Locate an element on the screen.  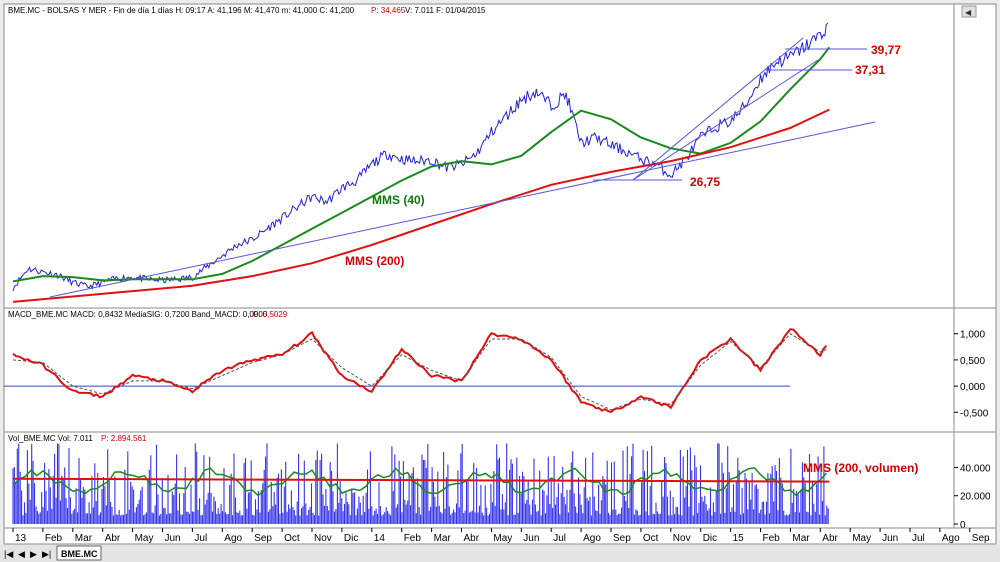
tab-bar-background is located at coordinates (500, 553).